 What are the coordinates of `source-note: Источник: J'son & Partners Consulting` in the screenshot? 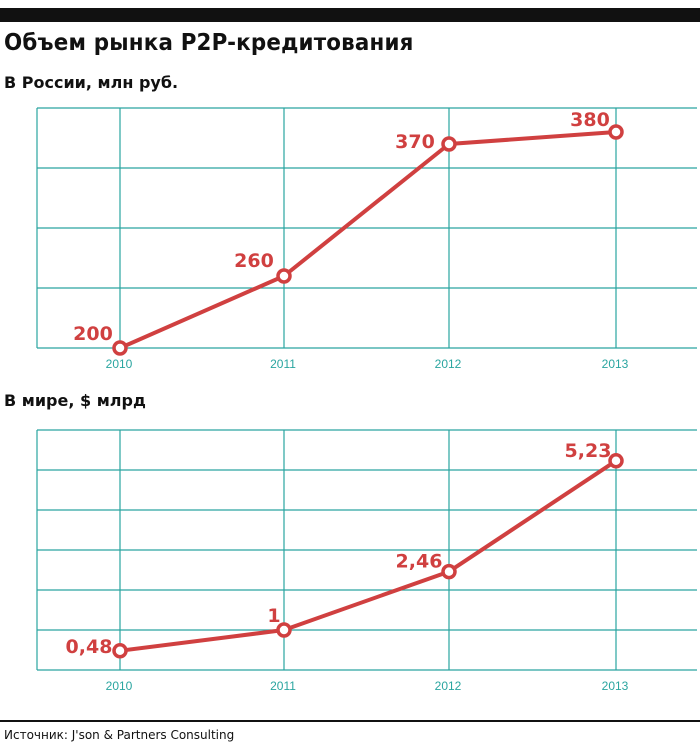 It's located at (119, 735).